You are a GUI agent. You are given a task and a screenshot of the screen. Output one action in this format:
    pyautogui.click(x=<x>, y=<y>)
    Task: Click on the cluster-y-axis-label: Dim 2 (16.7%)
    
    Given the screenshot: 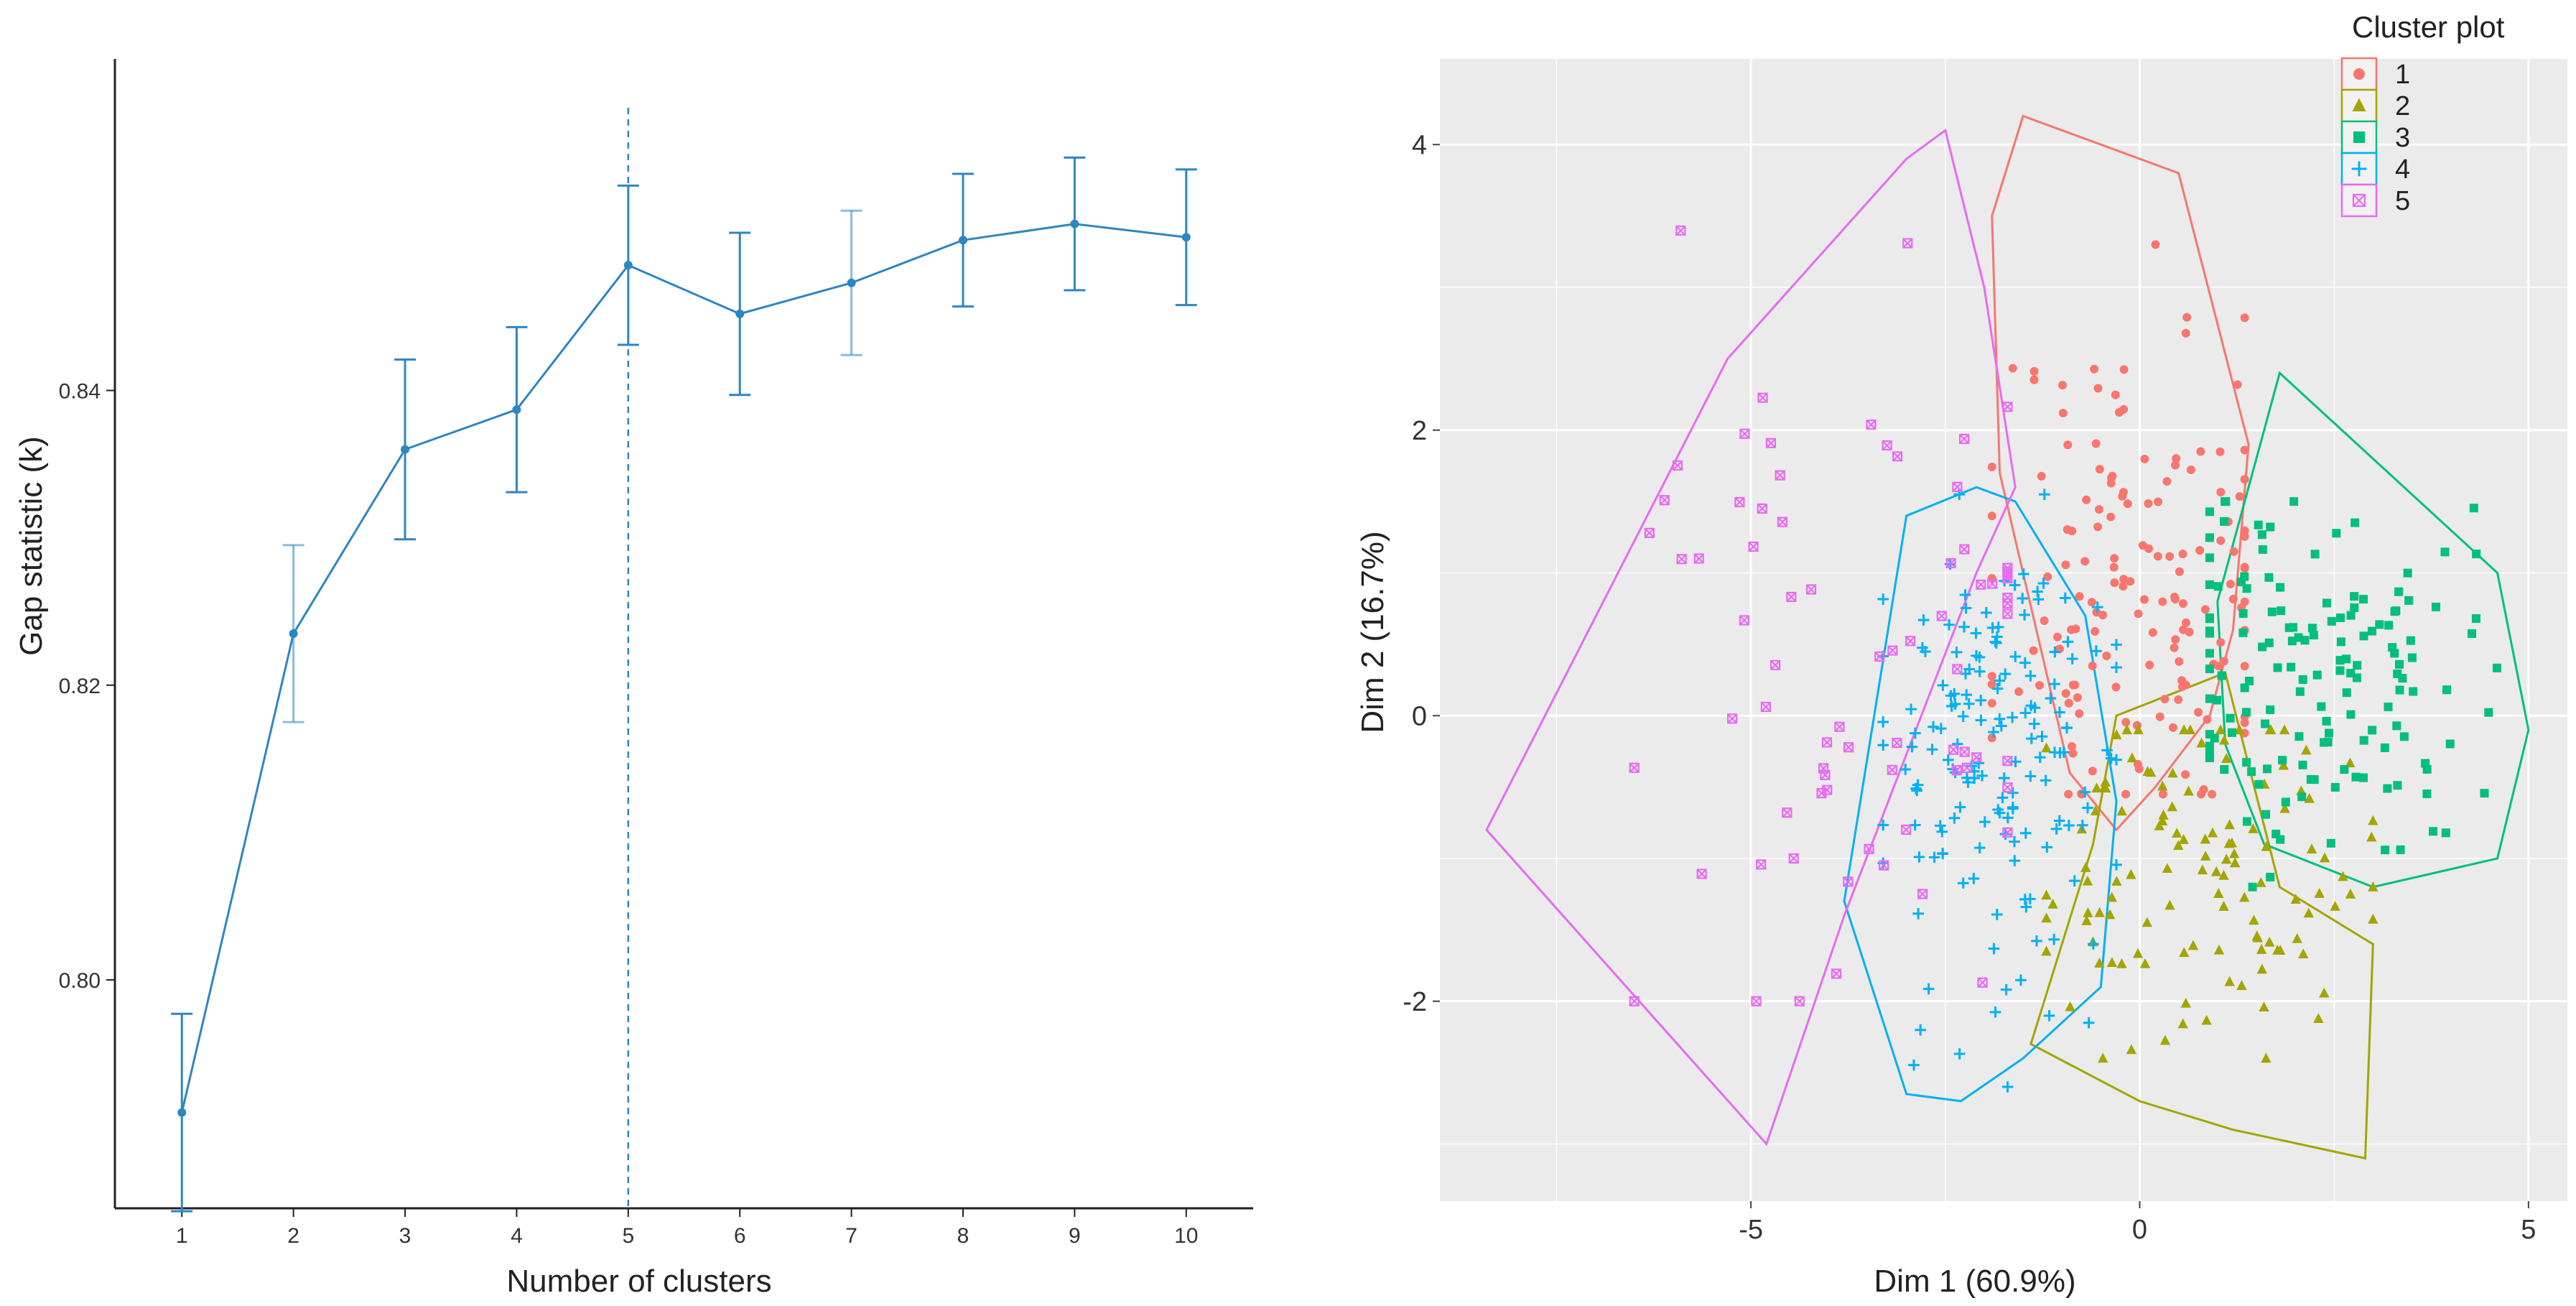 What is the action you would take?
    pyautogui.click(x=1372, y=632)
    